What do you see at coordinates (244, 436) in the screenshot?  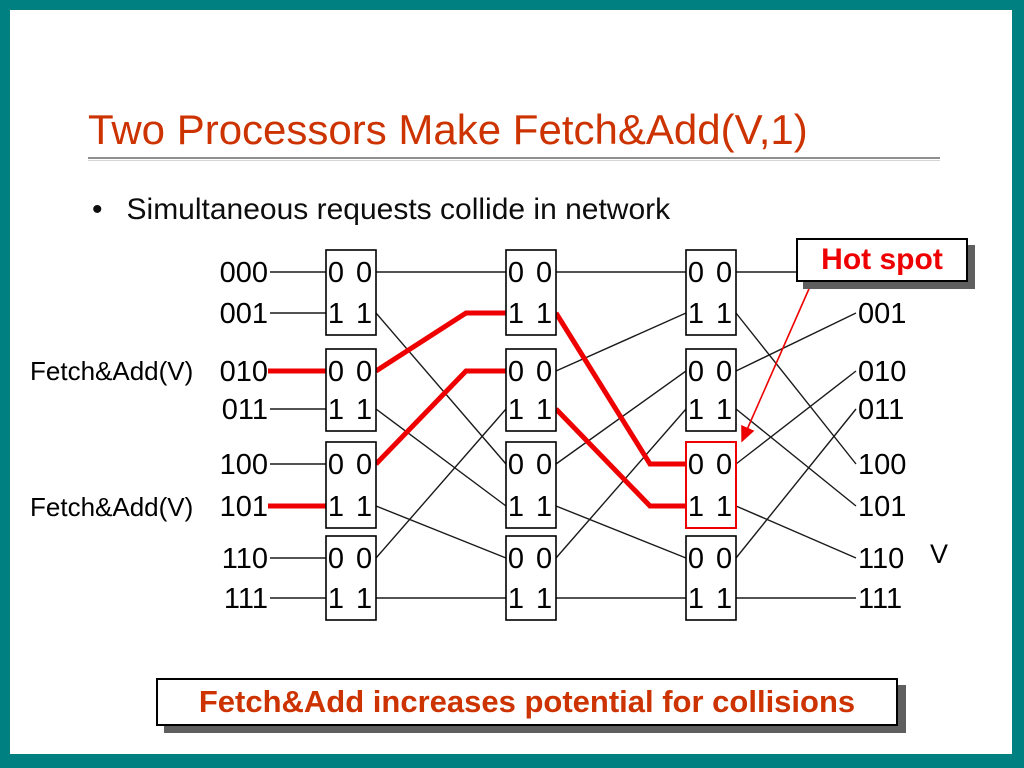 I see `input-labels: 000 001 010 011 100 101 110 111` at bounding box center [244, 436].